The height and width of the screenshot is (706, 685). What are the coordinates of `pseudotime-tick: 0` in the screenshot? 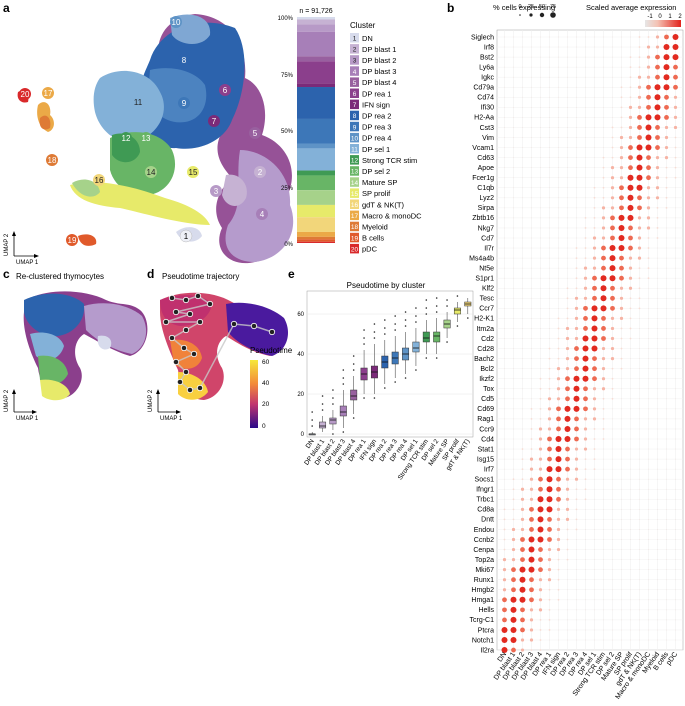 It's located at (264, 426).